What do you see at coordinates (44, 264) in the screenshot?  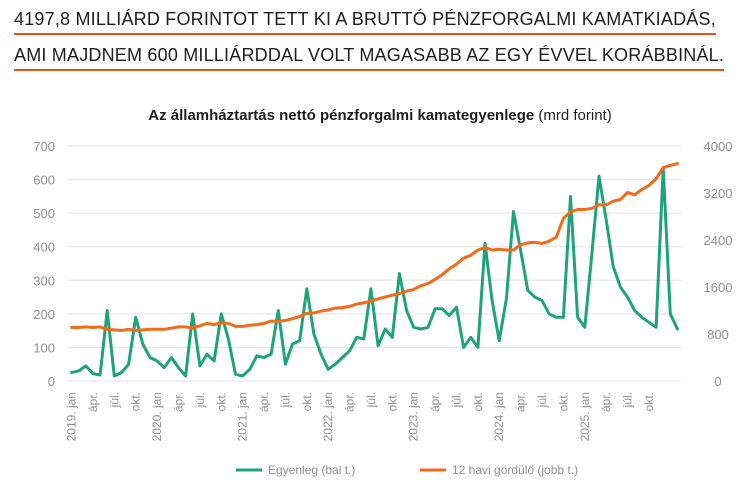 I see `y-axis-left: 0 100 200 300 400 500 600 700` at bounding box center [44, 264].